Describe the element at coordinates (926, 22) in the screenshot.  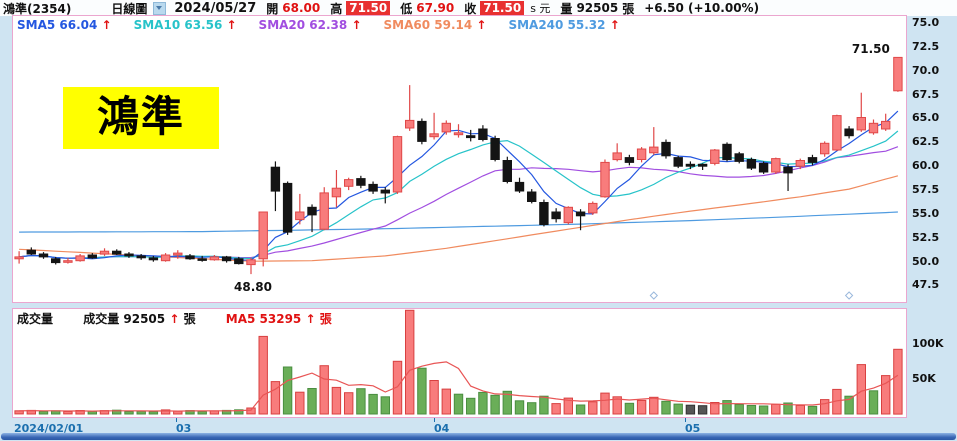
I see `price-axis-tick: 75.0` at that location.